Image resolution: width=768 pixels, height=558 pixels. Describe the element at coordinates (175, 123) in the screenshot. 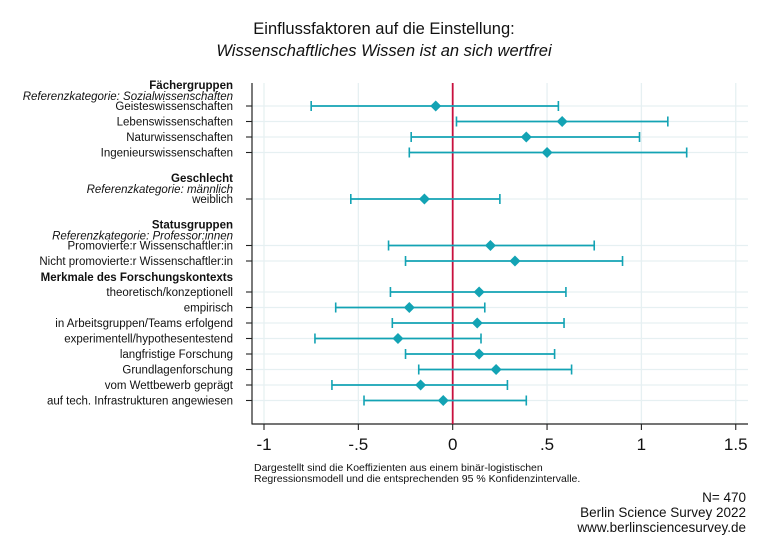

I see `y-tick-label: Lebenswissenschaften` at that location.